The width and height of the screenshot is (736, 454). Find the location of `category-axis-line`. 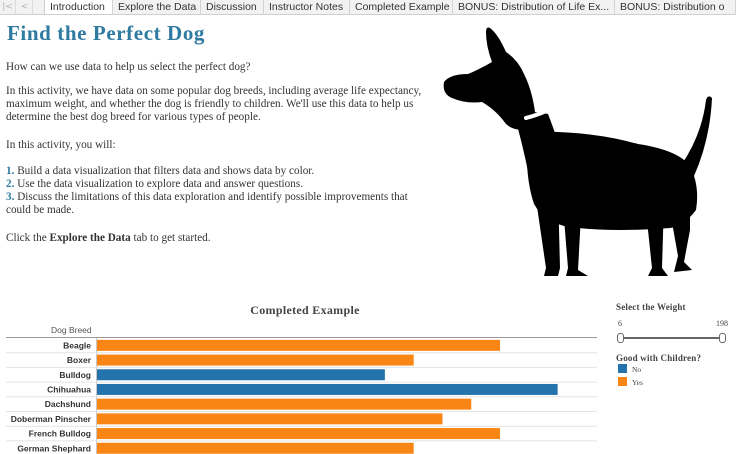

category-axis-line is located at coordinates (96, 396).